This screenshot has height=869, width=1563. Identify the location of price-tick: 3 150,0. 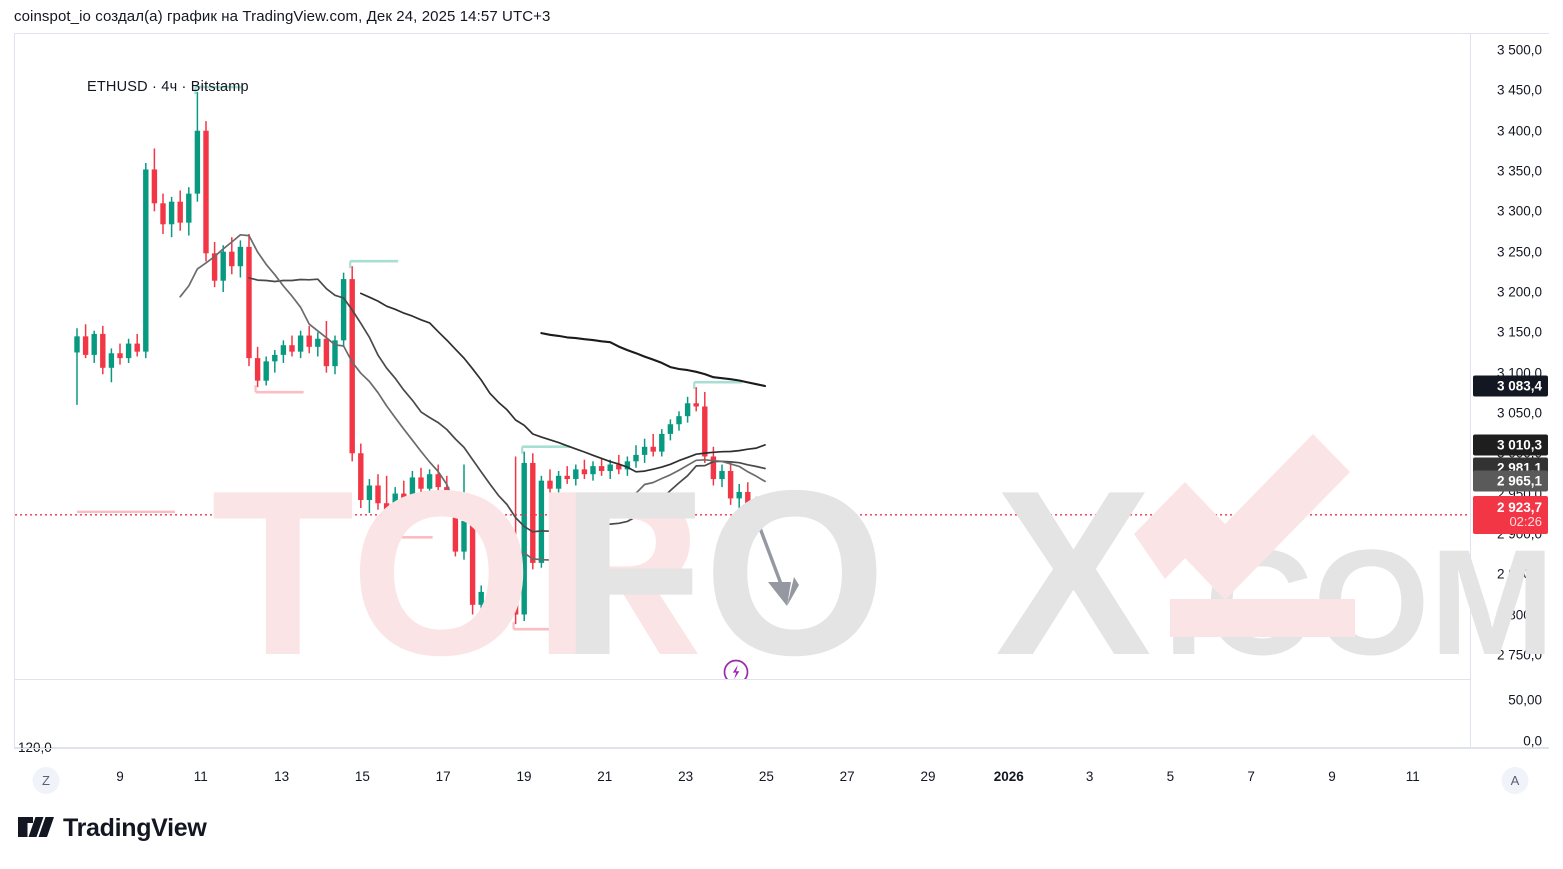
(1519, 332).